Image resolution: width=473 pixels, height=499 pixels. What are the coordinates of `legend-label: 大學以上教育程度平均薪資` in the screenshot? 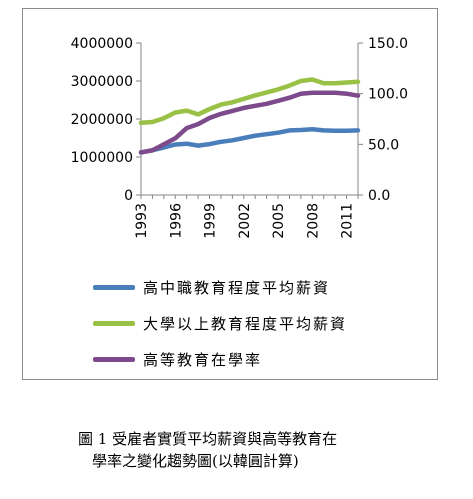 It's located at (245, 323).